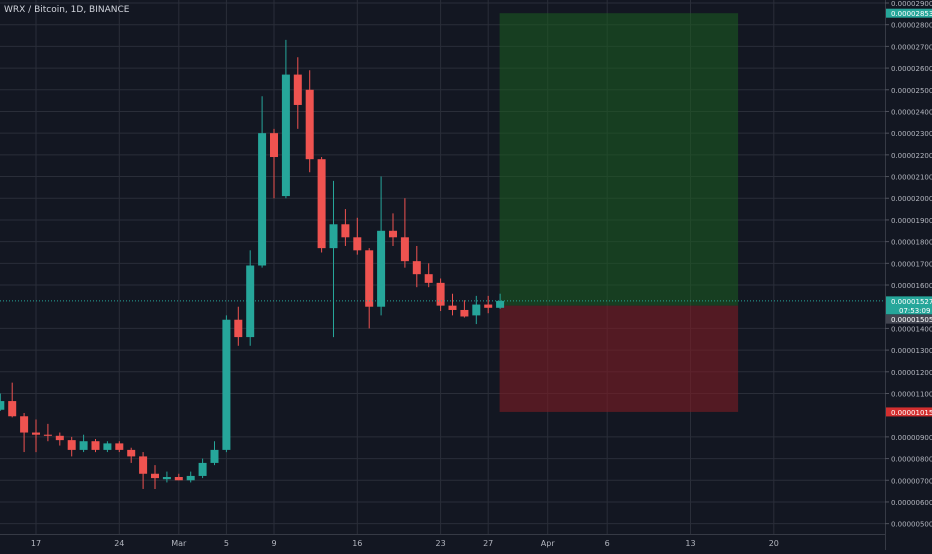  Describe the element at coordinates (619, 159) in the screenshot. I see `profit-zone` at that location.